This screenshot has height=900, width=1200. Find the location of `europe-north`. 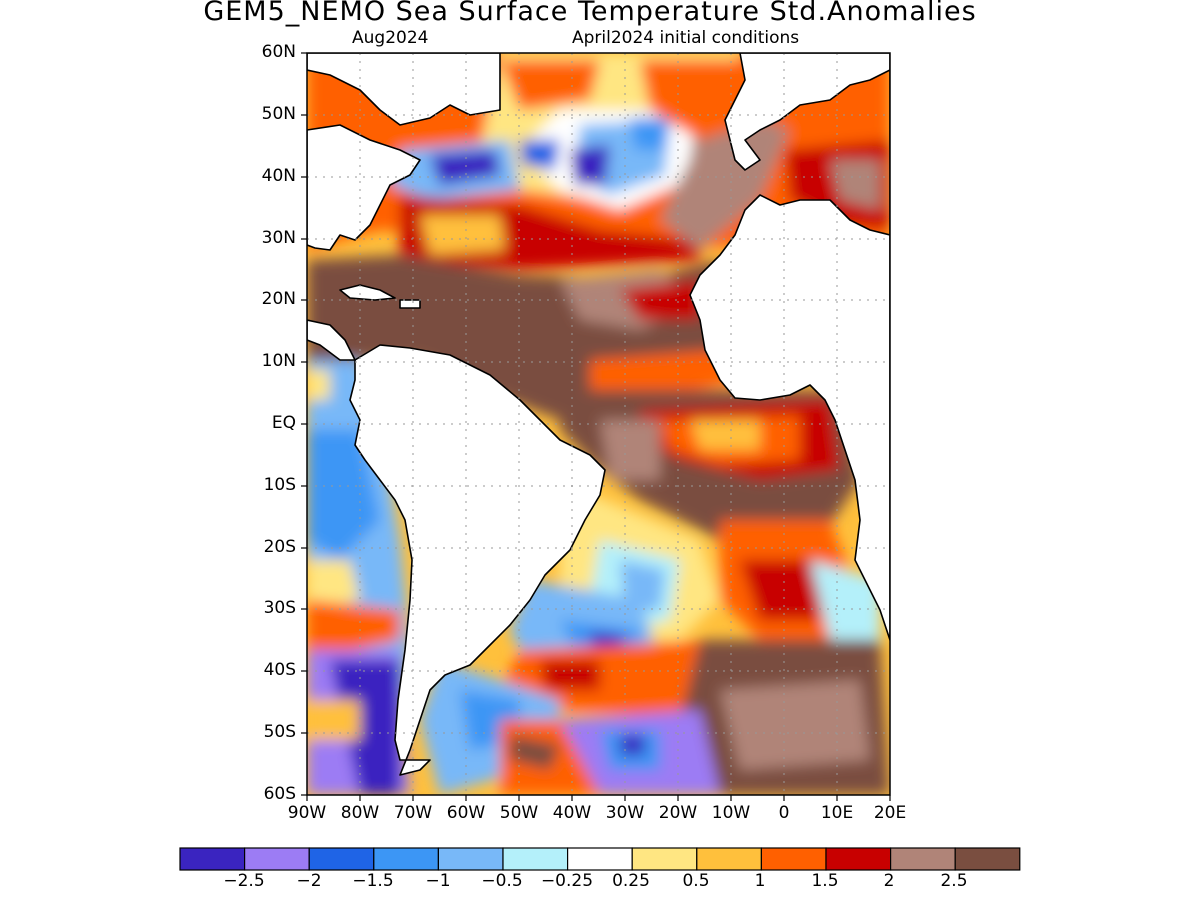

europe-north is located at coordinates (807, 112).